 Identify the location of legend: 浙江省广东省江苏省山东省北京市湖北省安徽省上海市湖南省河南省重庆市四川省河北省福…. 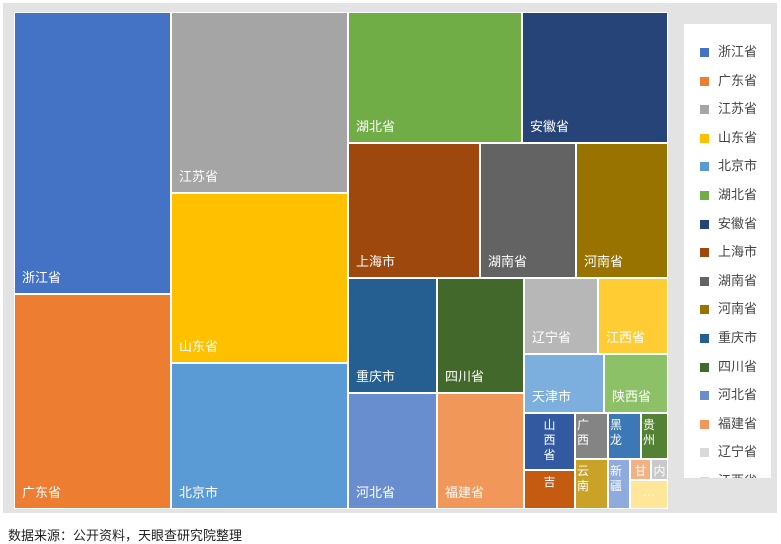
(727, 251).